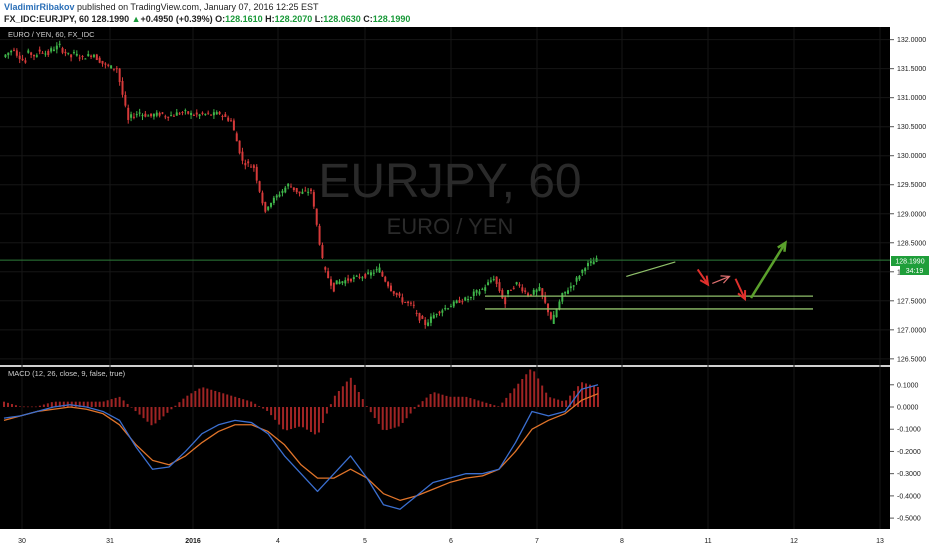 This screenshot has width=932, height=550. I want to click on macd-axis-label: -0.1000, so click(909, 430).